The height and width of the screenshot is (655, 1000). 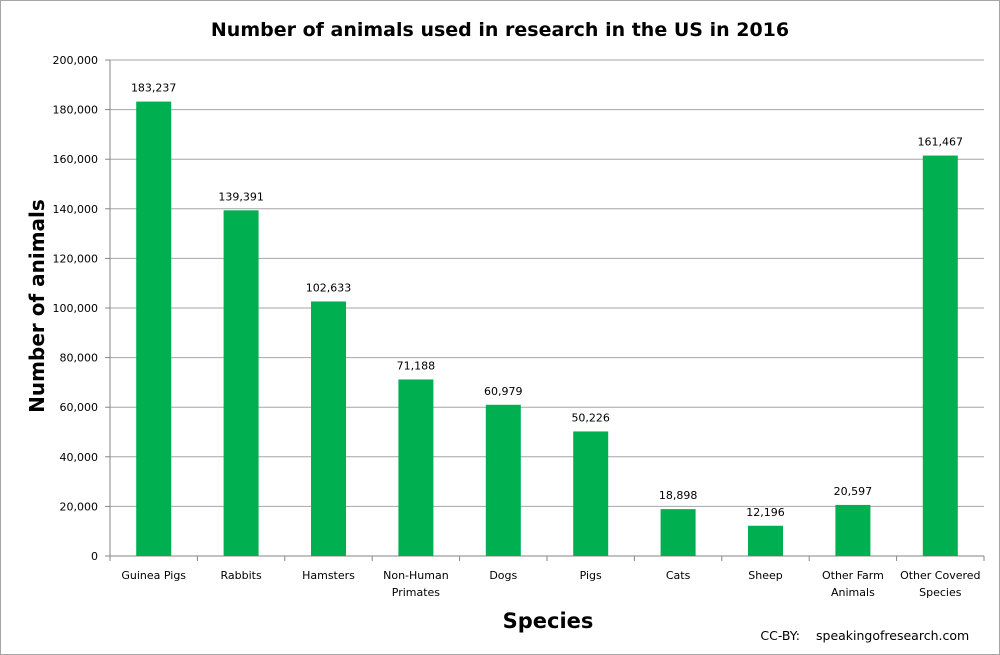 I want to click on data-label: 139,391, so click(x=241, y=196).